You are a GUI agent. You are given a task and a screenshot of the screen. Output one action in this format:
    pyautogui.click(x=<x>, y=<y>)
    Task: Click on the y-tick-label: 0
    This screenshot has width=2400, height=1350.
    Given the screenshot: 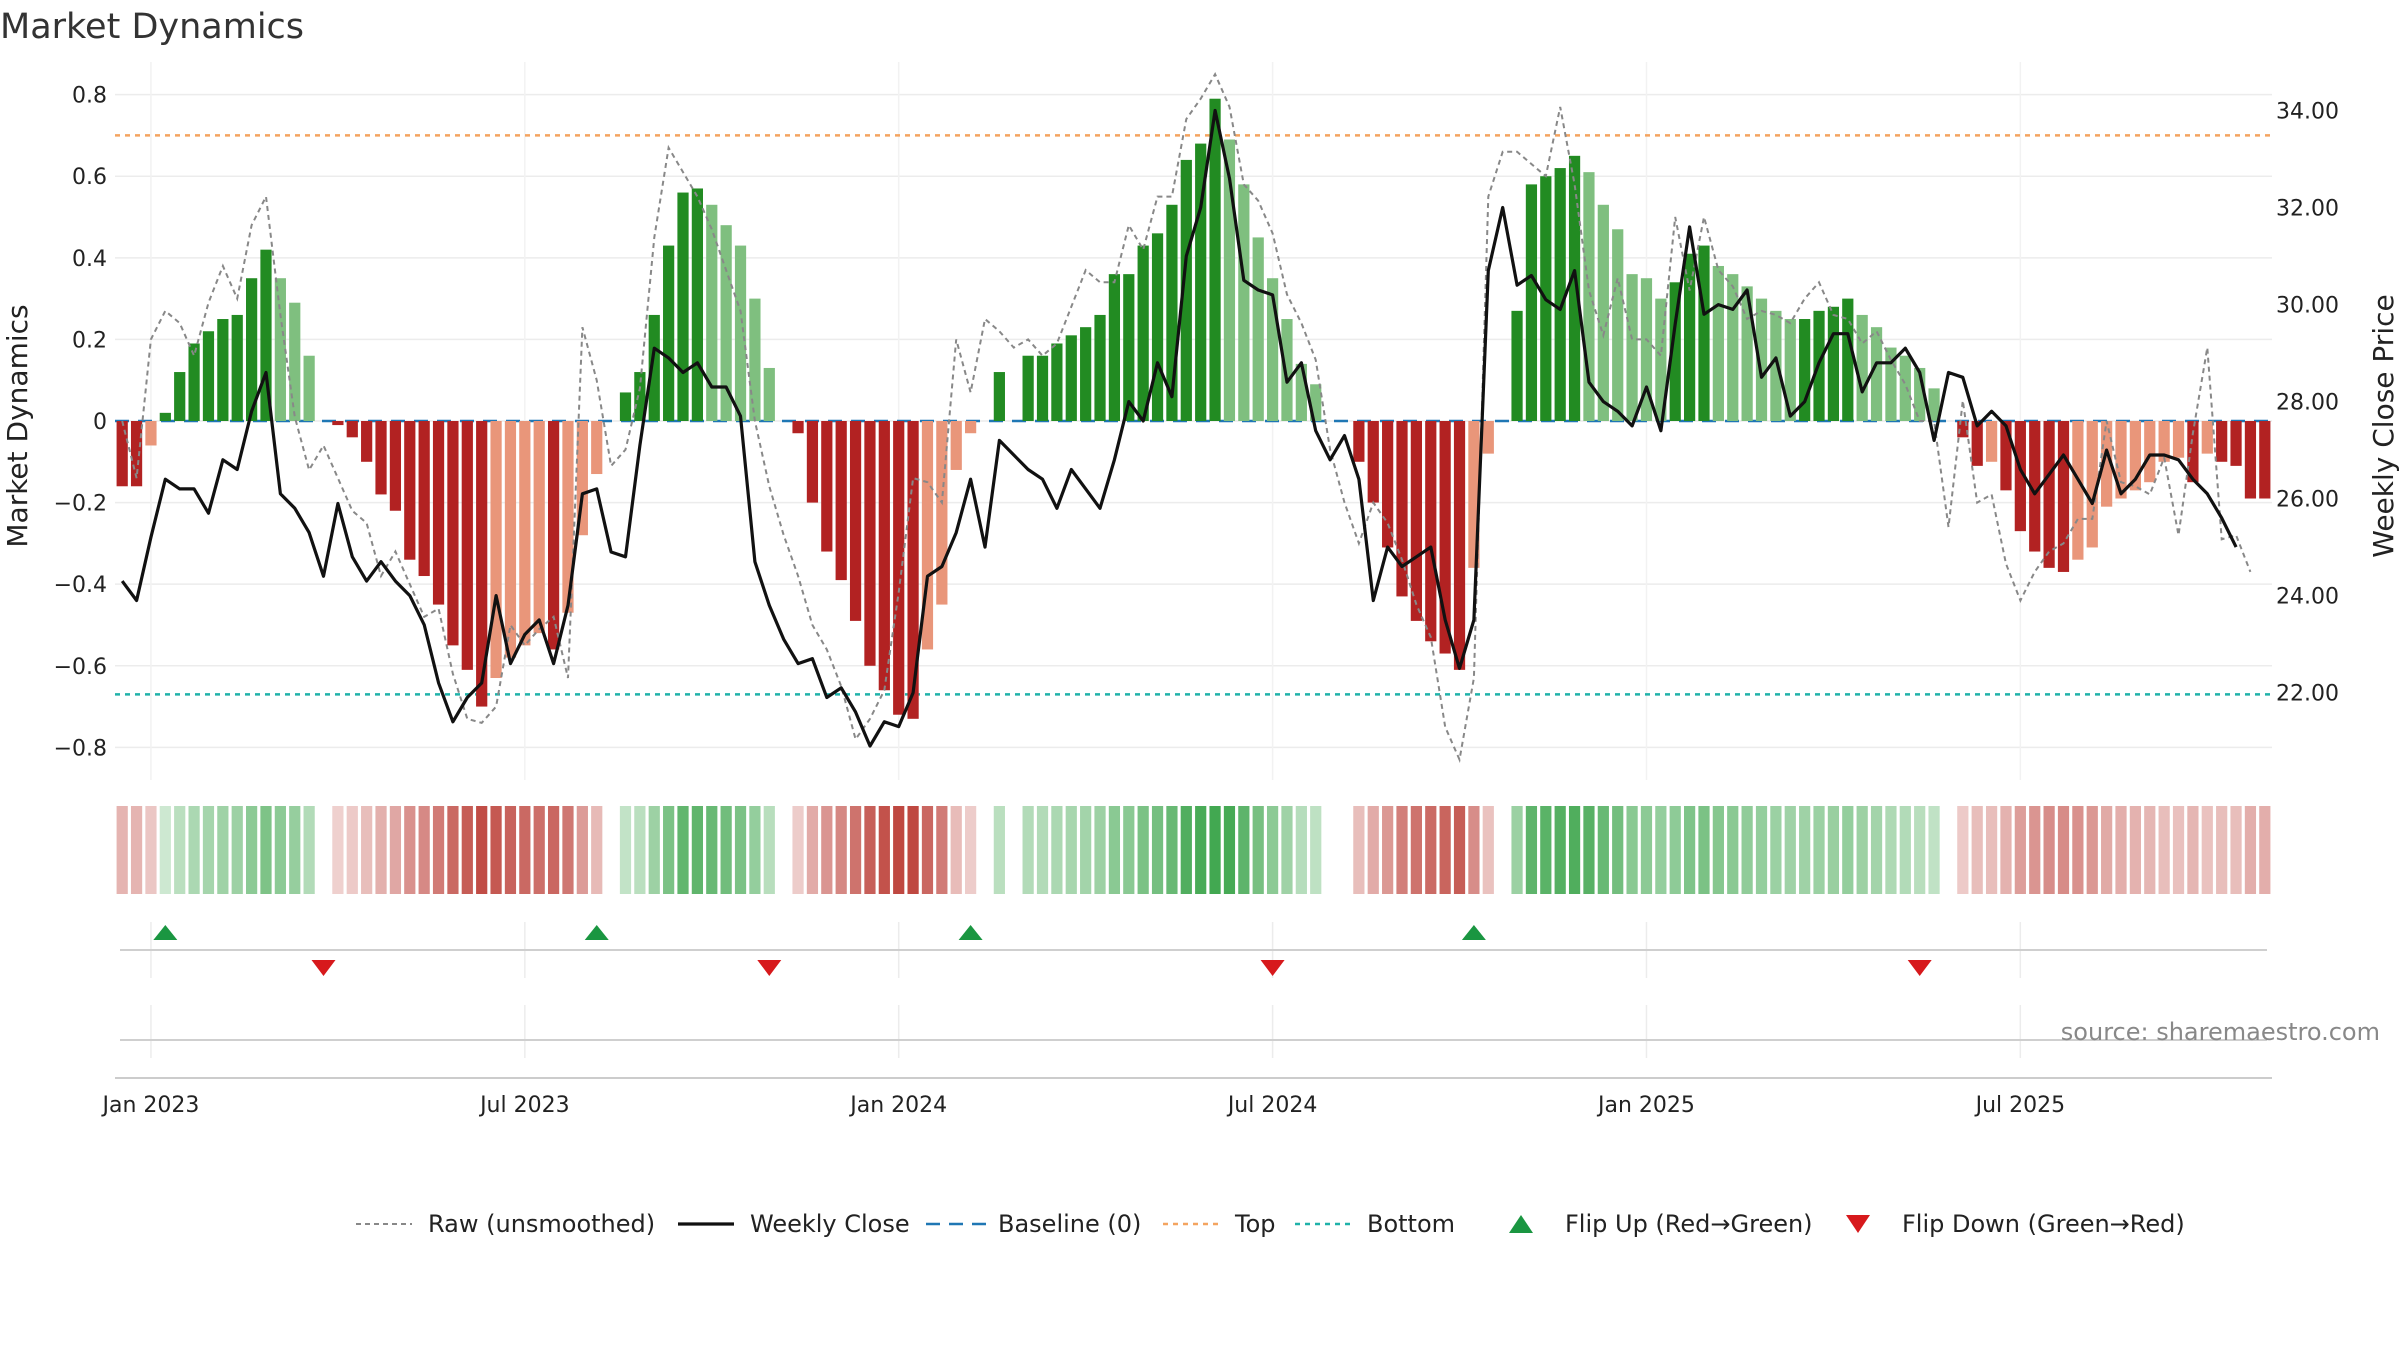 What is the action you would take?
    pyautogui.click(x=100, y=422)
    